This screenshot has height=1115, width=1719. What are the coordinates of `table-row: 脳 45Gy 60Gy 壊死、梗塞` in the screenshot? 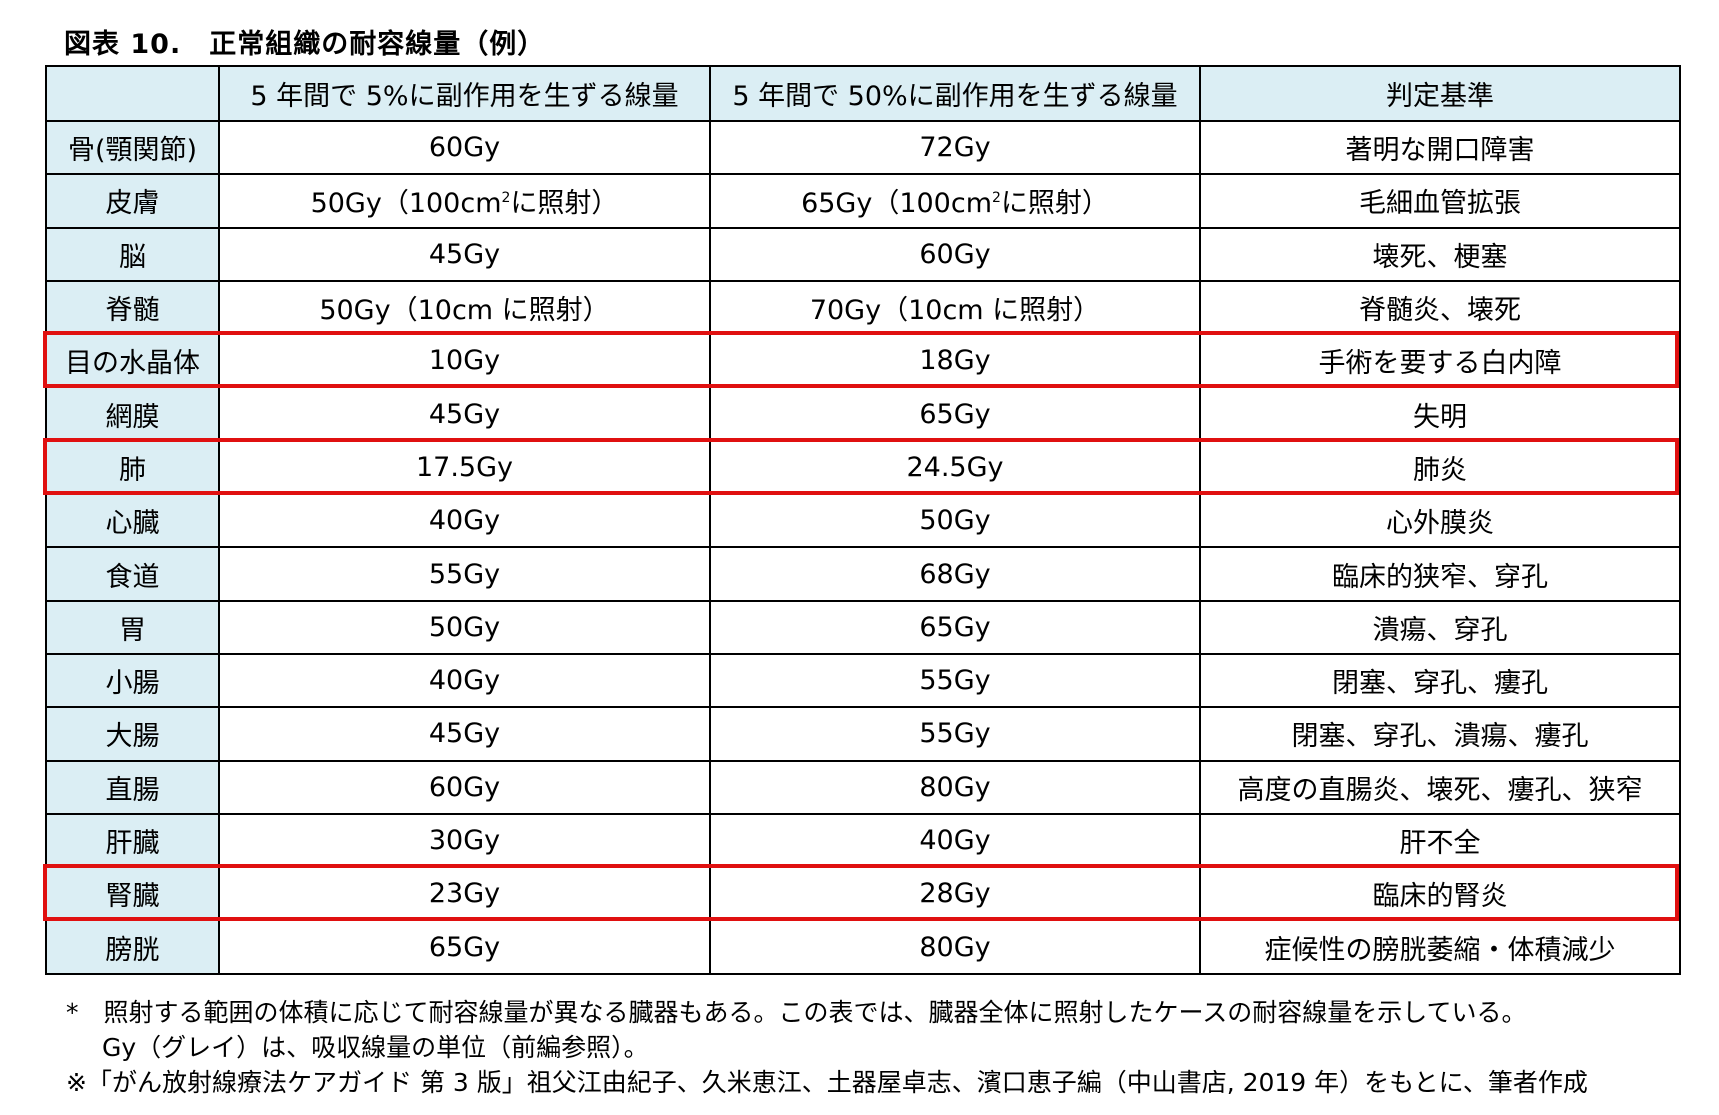 It's located at (863, 254).